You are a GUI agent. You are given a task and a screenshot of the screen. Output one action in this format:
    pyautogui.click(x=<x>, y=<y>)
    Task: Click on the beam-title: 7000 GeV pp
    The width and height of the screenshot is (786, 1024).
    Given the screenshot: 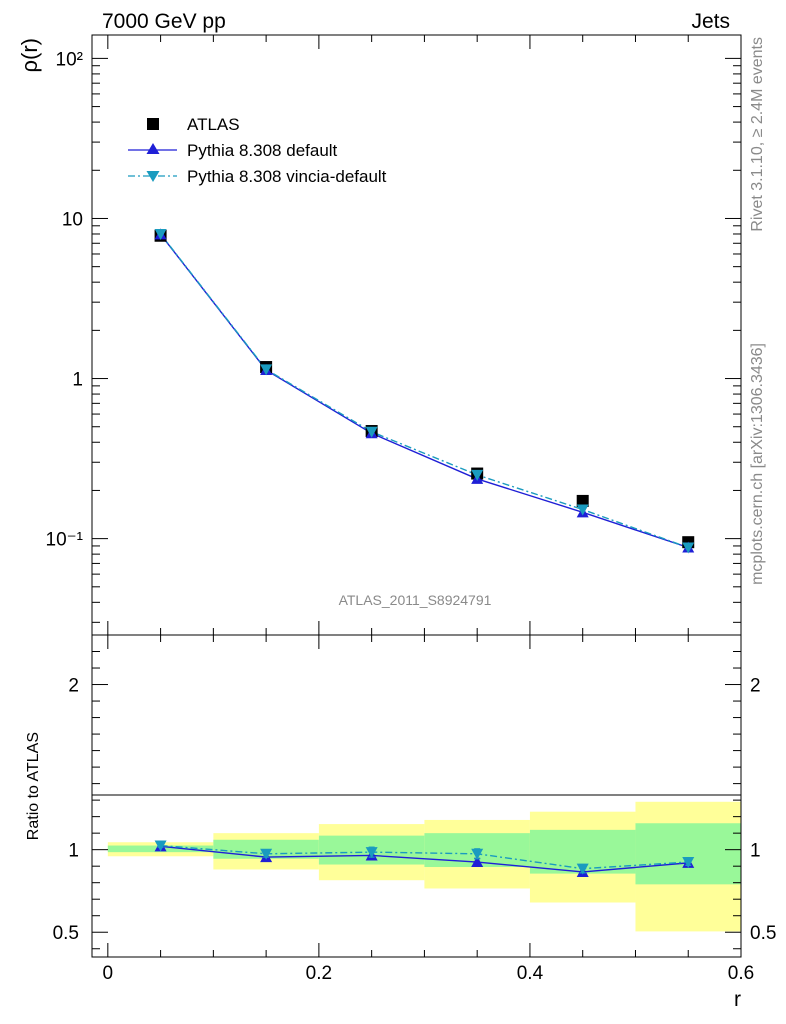 What is the action you would take?
    pyautogui.click(x=164, y=21)
    